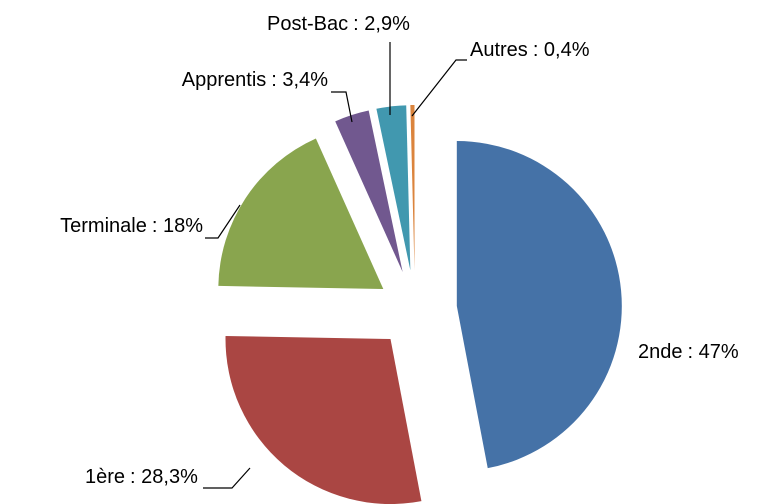  I want to click on category-label: Apprentis, so click(224, 80).